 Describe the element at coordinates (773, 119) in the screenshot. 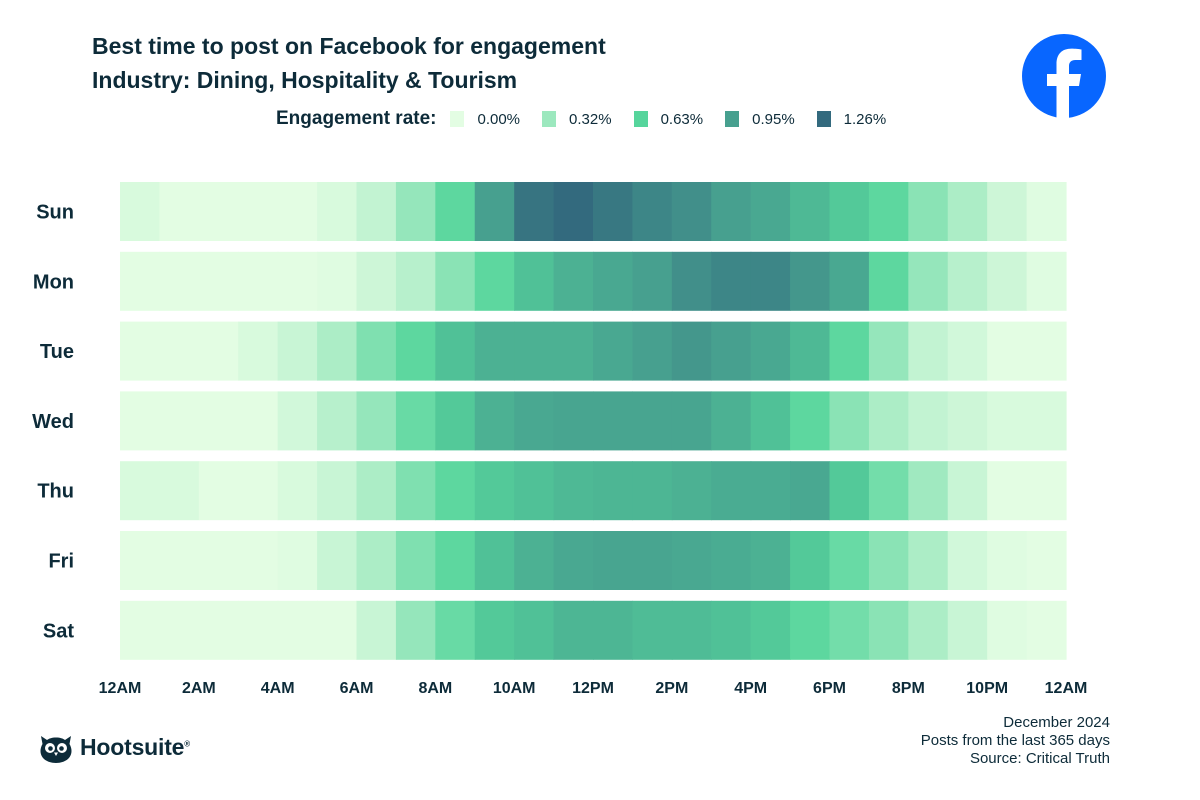

I see `legend-label: 0.95%` at that location.